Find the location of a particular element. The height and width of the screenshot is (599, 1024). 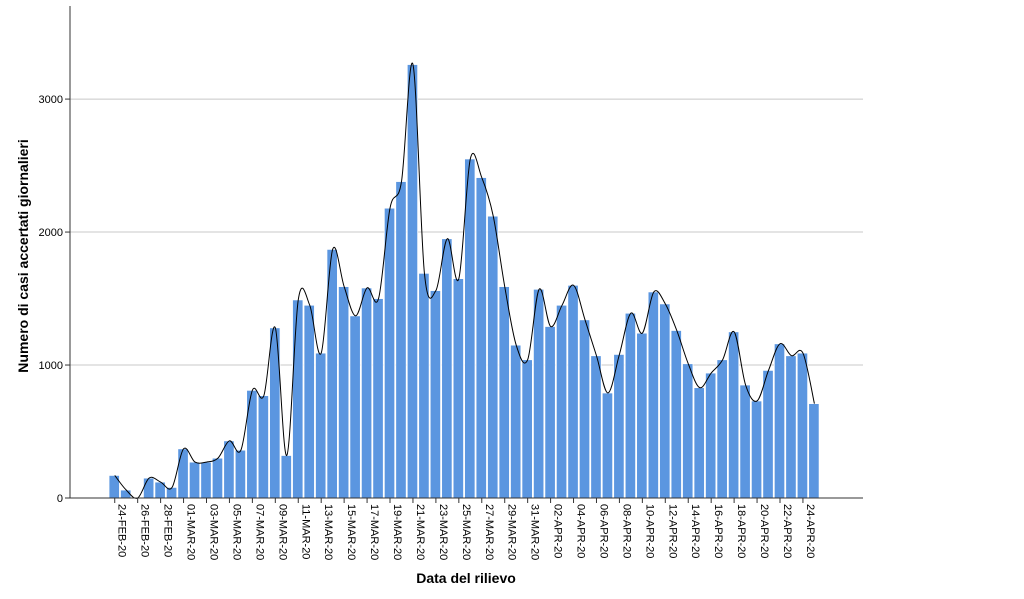

x-tick-label: 10-APR-20 is located at coordinates (649, 531).